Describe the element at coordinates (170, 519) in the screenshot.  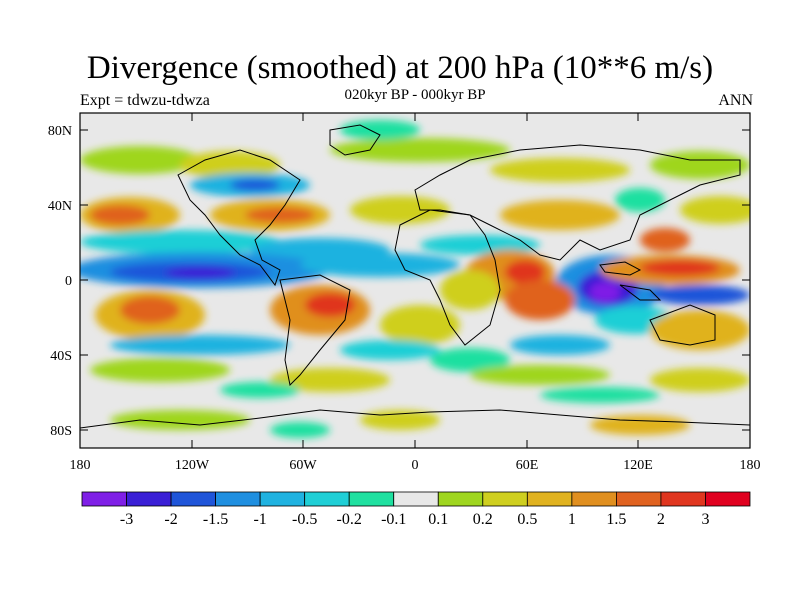
I see `colorbar-label: -2` at that location.